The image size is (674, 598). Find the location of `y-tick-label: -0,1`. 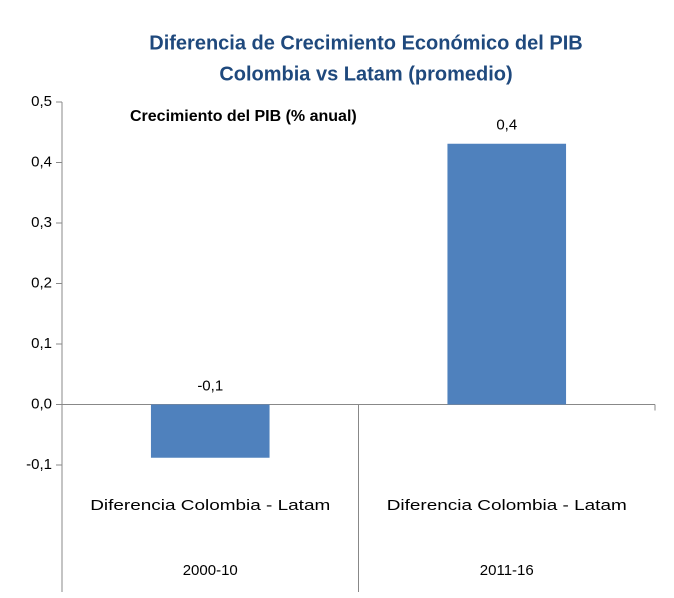

y-tick-label: -0,1 is located at coordinates (39, 464).